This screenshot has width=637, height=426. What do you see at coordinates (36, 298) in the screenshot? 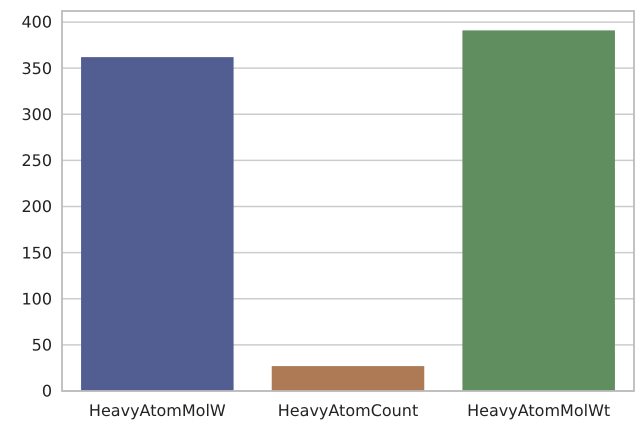
I see `y-tick-label: 100` at bounding box center [36, 298].